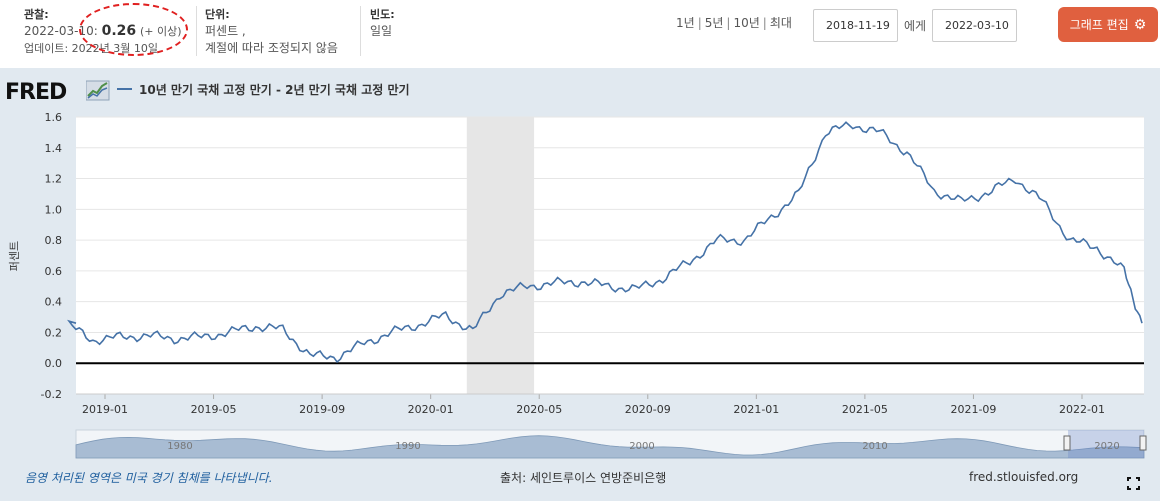 This screenshot has height=501, width=1160. Describe the element at coordinates (915, 26) in the screenshot. I see `date-to-label: 에게` at that location.